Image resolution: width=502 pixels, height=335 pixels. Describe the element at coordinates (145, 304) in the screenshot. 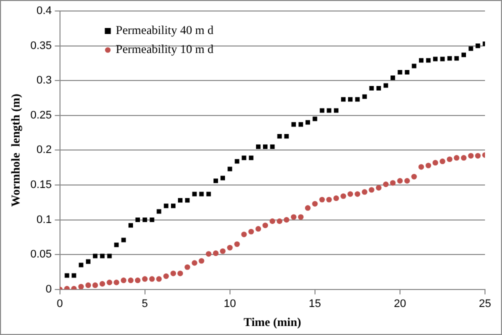

I see `x-tick-label: 5` at that location.